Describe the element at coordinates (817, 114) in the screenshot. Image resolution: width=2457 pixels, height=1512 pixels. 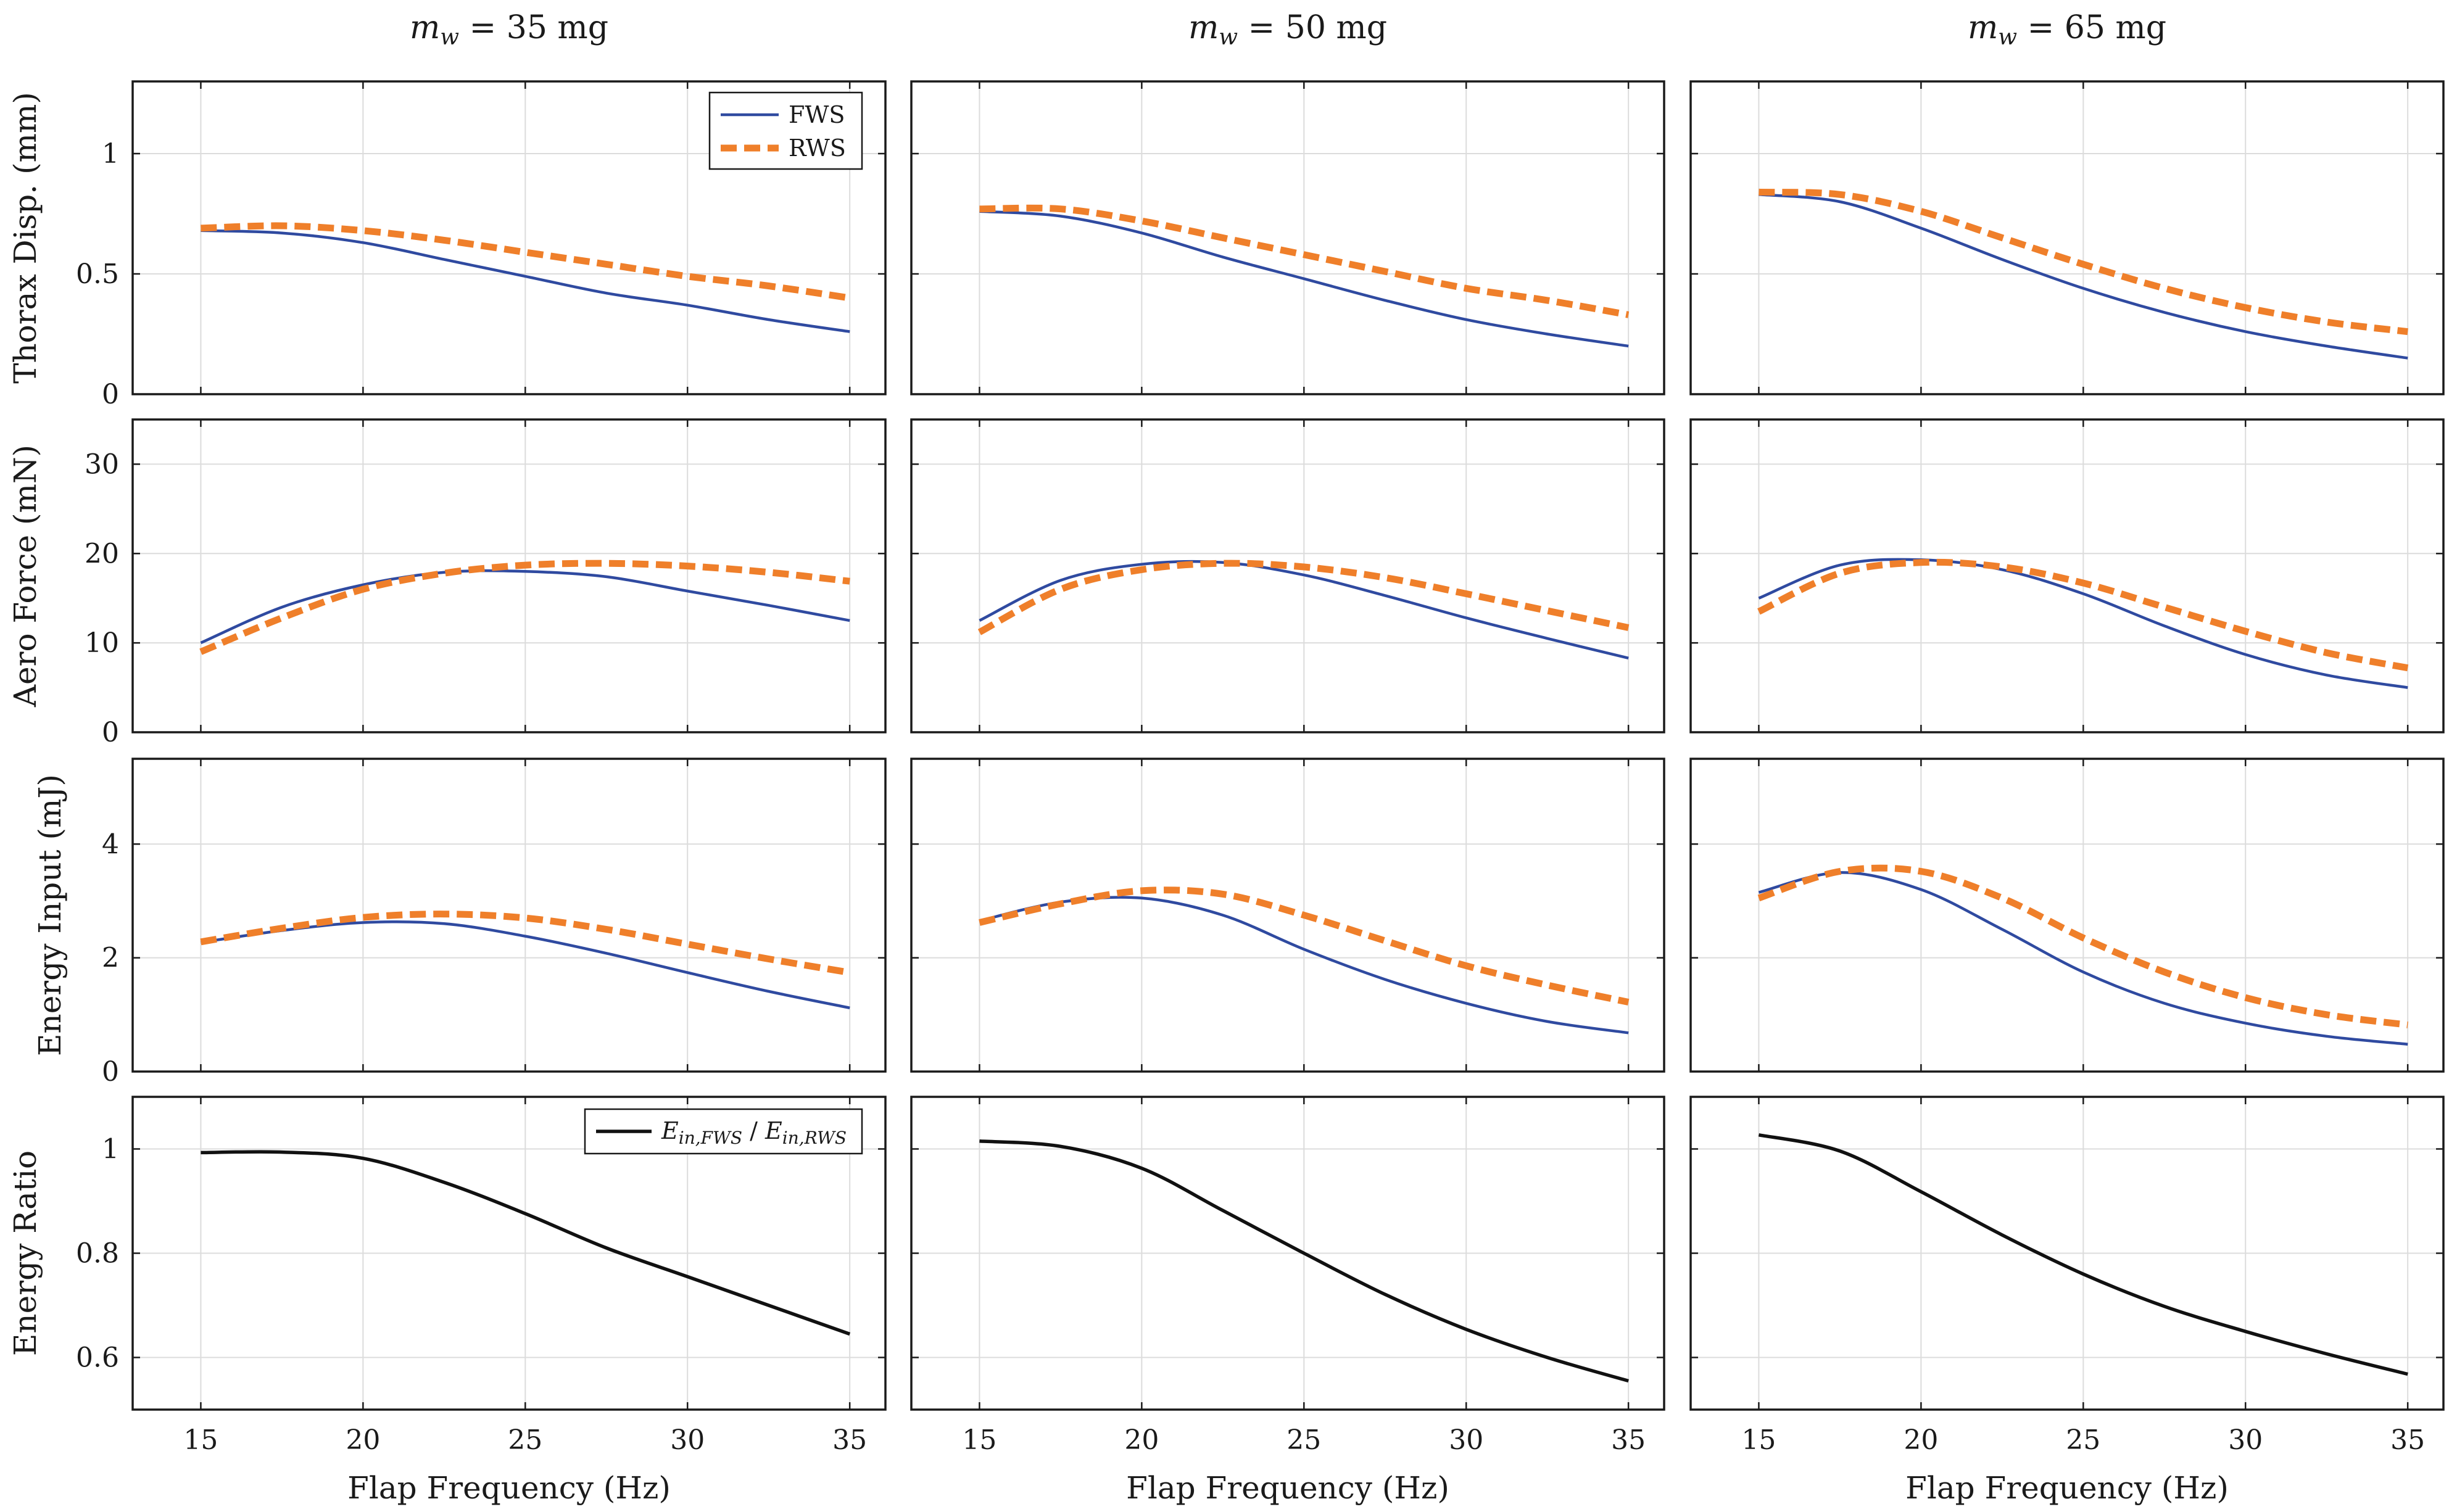
I see `legend-label-fws: FWS` at that location.